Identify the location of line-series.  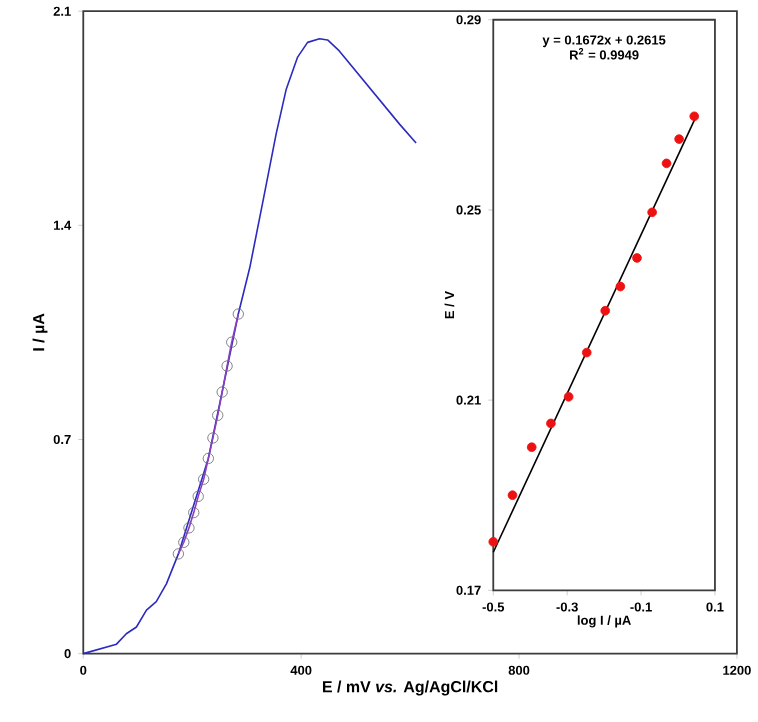
(208, 434).